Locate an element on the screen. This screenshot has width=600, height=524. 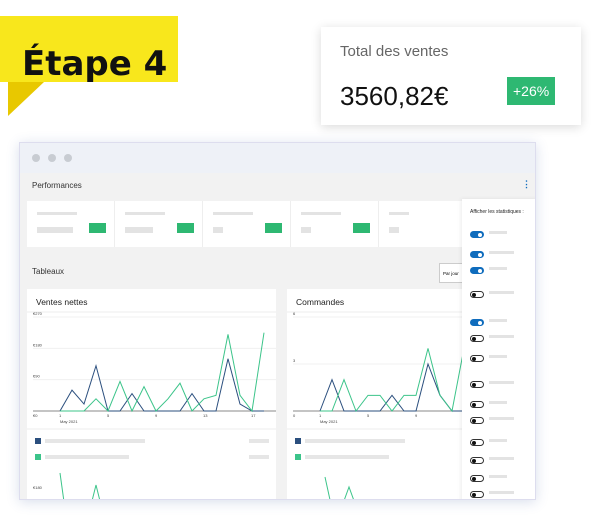
y-tick-label: €90 is located at coordinates (36, 376).